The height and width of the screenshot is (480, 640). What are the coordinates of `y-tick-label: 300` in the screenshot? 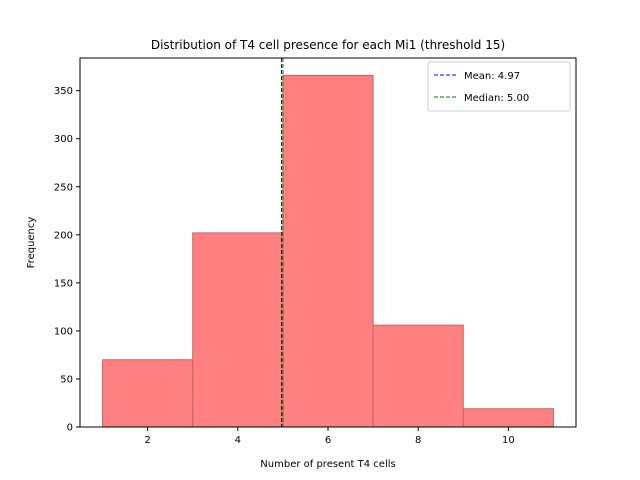 It's located at (63, 139).